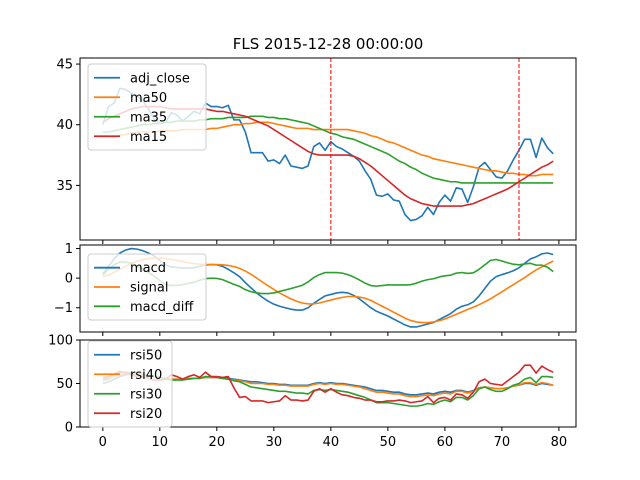  I want to click on macd-legend: macd signal macd_diff, so click(147, 287).